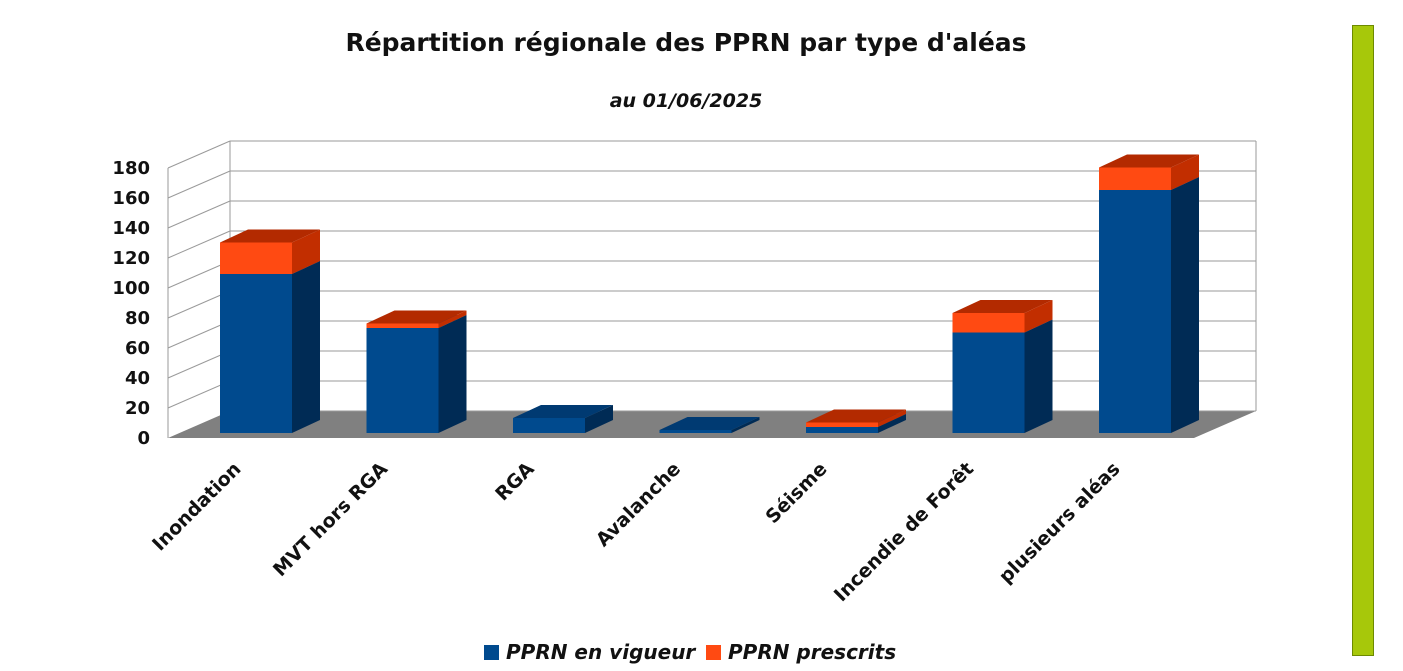 This screenshot has width=1403, height=671. What do you see at coordinates (491, 652) in the screenshot?
I see `legend-swatch-en-vigueur` at bounding box center [491, 652].